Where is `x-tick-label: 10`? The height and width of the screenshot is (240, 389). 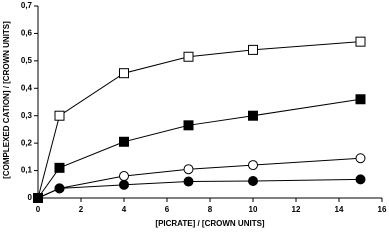 x-tick-label: 10 is located at coordinates (253, 209).